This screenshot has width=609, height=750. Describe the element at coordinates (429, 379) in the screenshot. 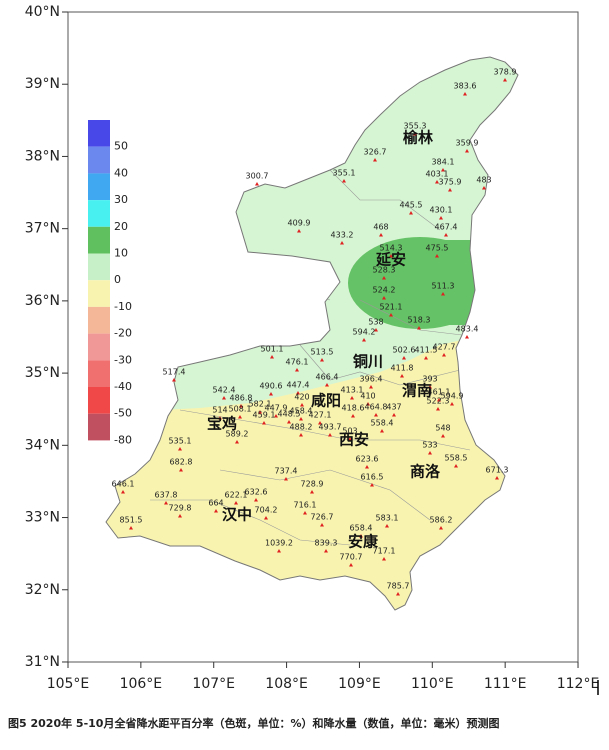

I see `station-value: 393` at that location.